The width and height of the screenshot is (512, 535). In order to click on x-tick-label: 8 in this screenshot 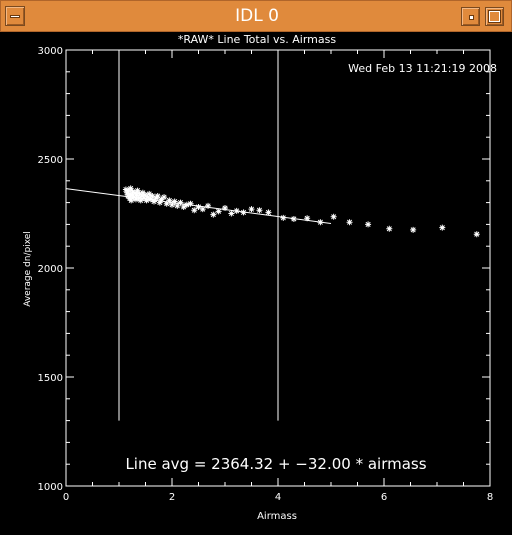, I will do `click(490, 497)`.